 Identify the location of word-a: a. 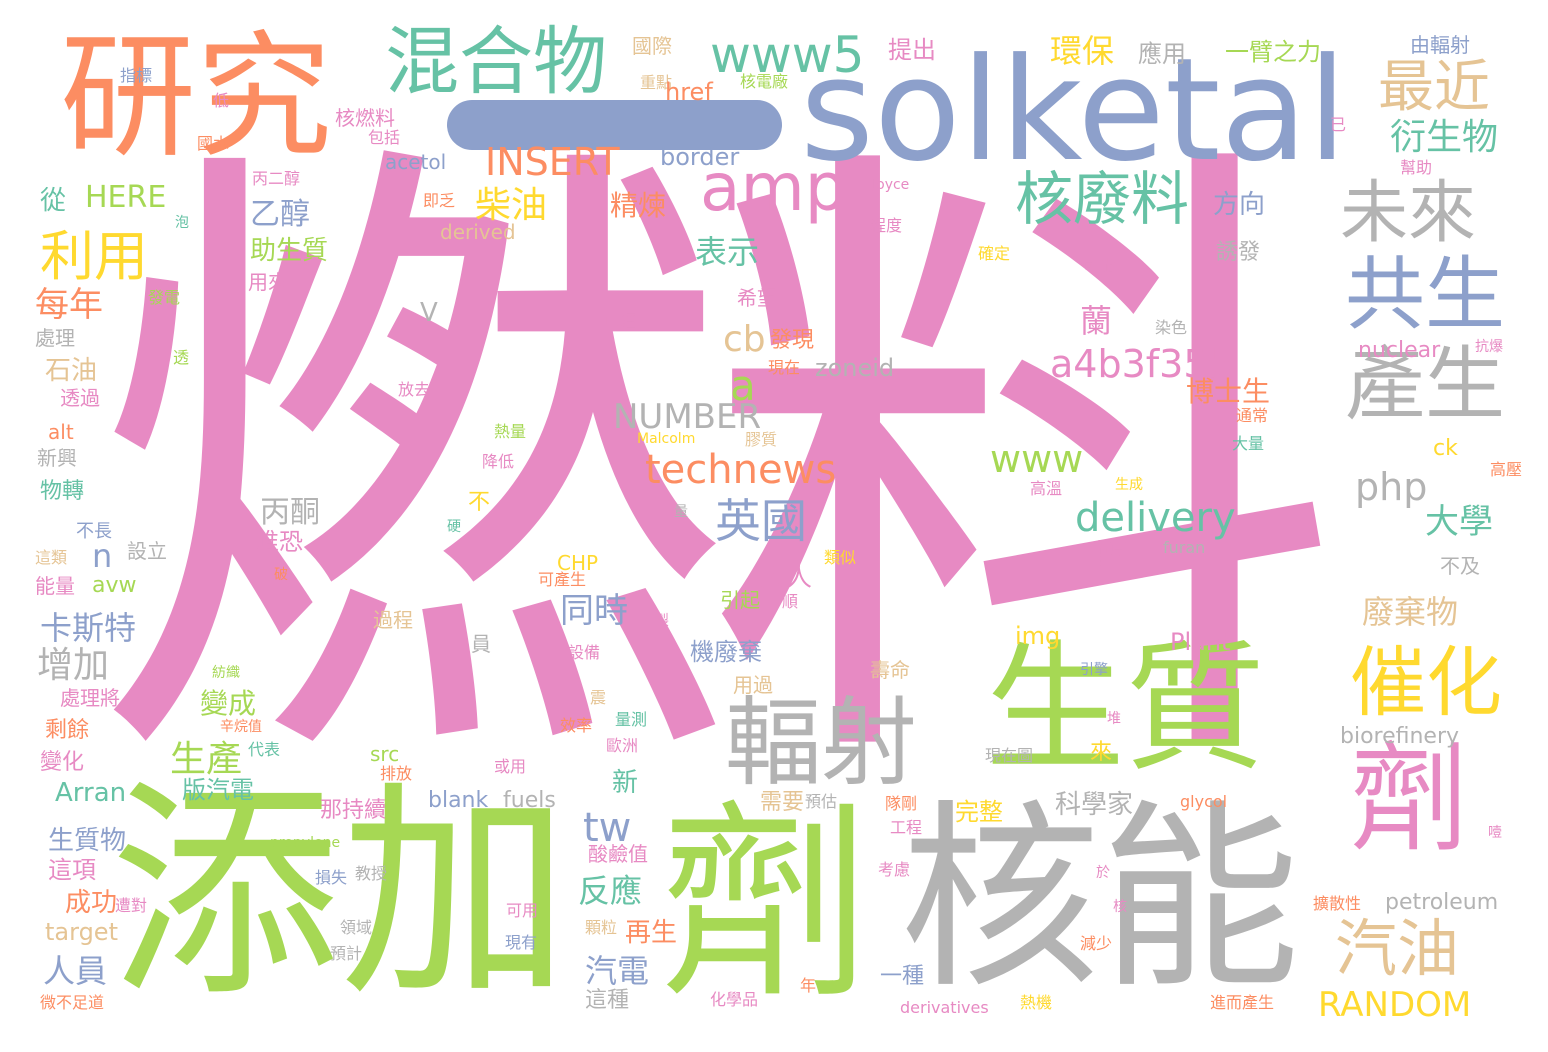
(743, 385).